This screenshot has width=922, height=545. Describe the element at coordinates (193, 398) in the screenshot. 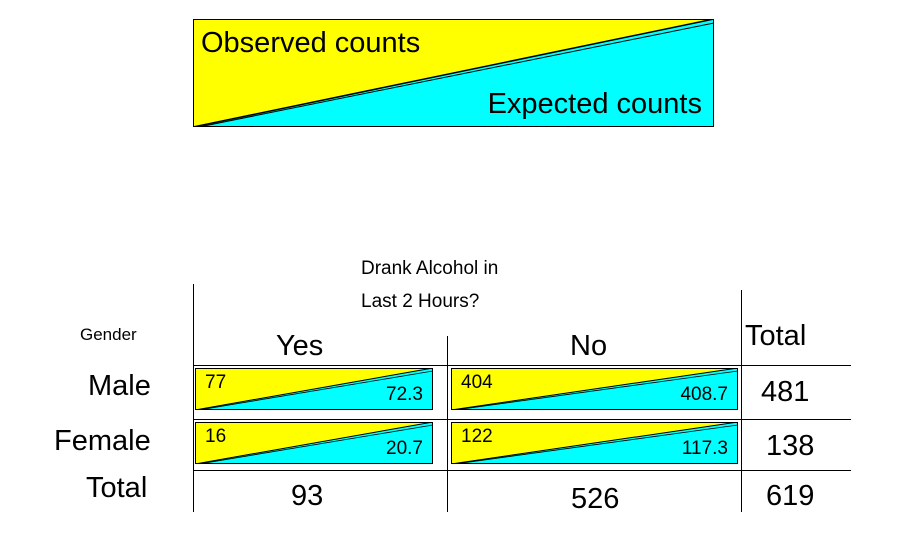

I see `grid-line-vertical-left` at that location.